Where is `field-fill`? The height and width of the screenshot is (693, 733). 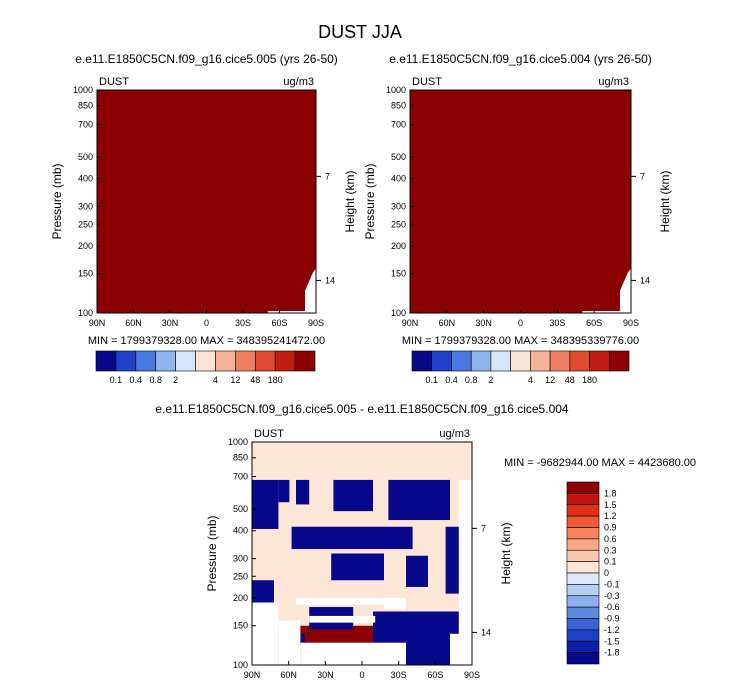
field-fill is located at coordinates (520, 201).